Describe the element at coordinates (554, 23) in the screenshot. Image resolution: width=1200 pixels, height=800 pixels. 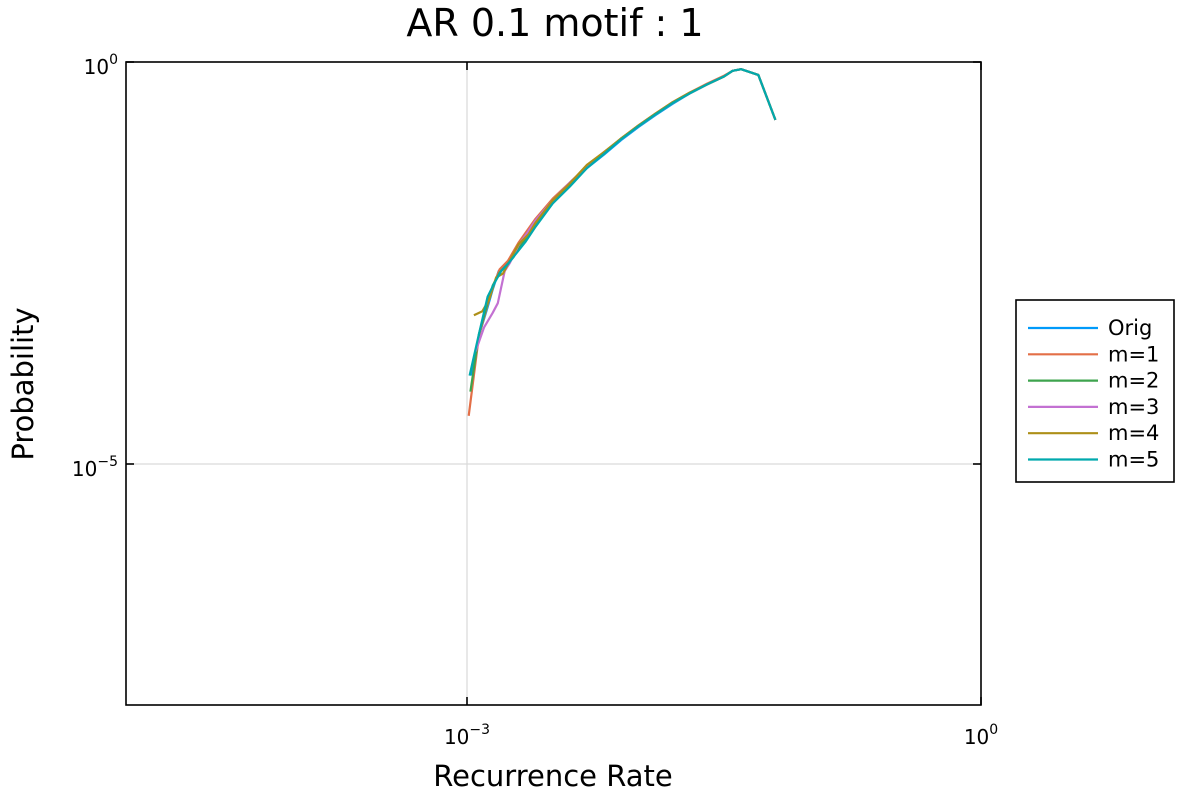
I see `chart-title: AR 0.1 motif : 1` at that location.